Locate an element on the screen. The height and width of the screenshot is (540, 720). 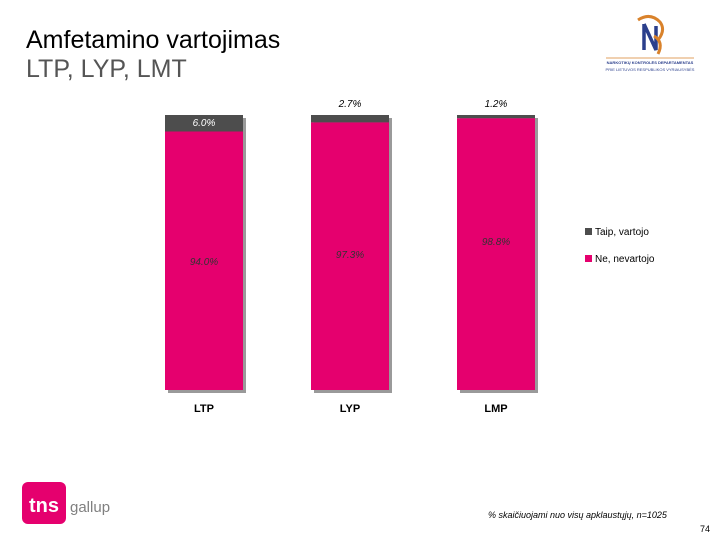
tns-logo-background is located at coordinates (44, 503).